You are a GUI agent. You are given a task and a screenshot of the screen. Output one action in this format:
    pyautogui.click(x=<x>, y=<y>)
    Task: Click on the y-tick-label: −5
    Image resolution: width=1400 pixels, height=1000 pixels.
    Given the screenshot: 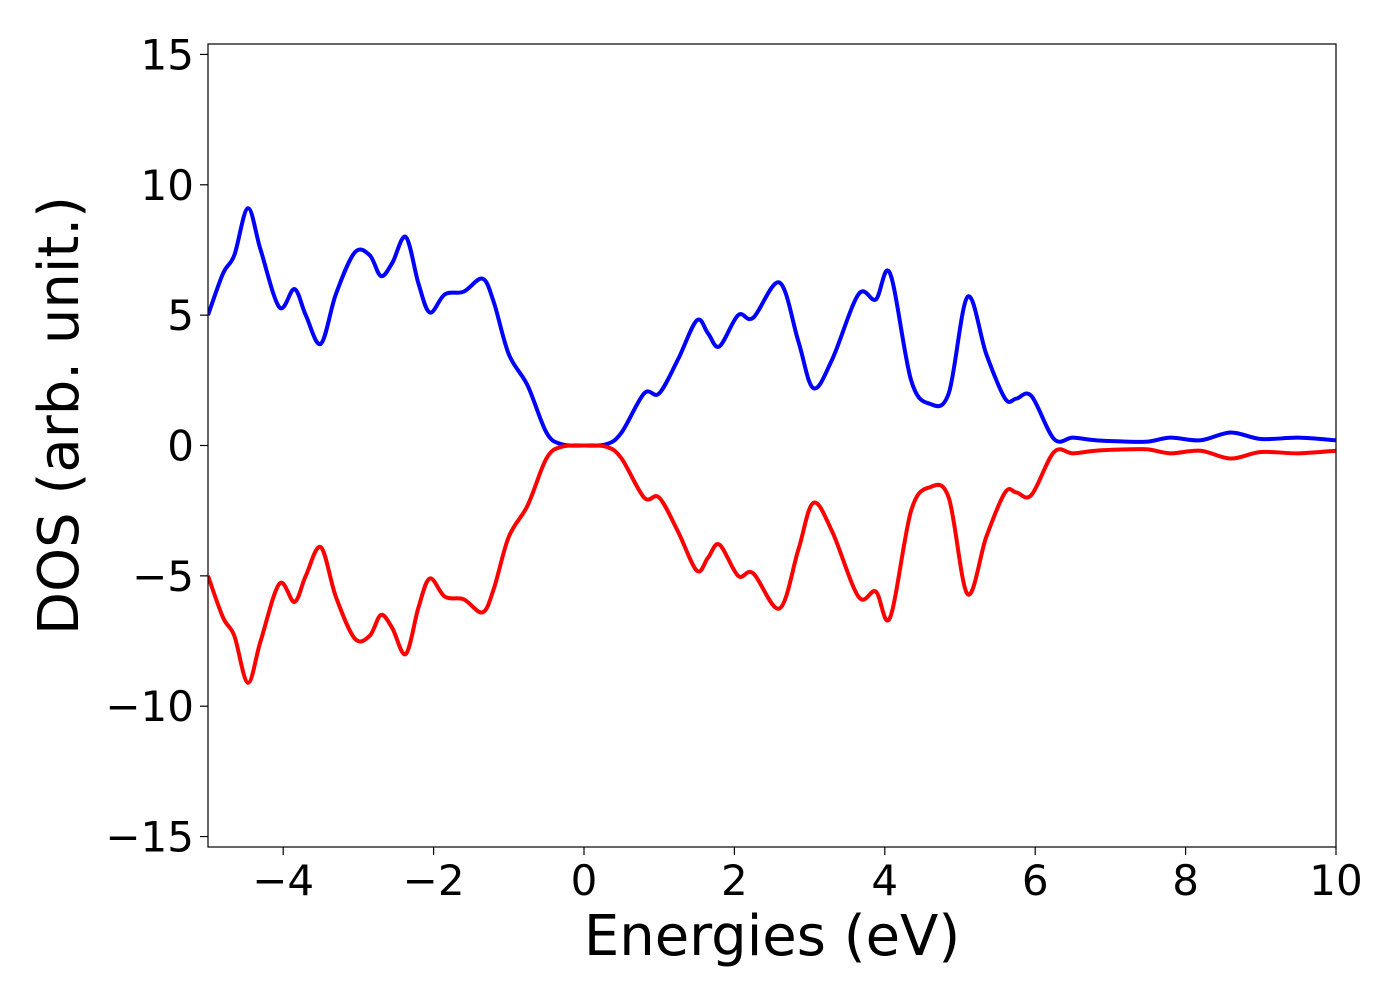 What is the action you would take?
    pyautogui.click(x=163, y=576)
    